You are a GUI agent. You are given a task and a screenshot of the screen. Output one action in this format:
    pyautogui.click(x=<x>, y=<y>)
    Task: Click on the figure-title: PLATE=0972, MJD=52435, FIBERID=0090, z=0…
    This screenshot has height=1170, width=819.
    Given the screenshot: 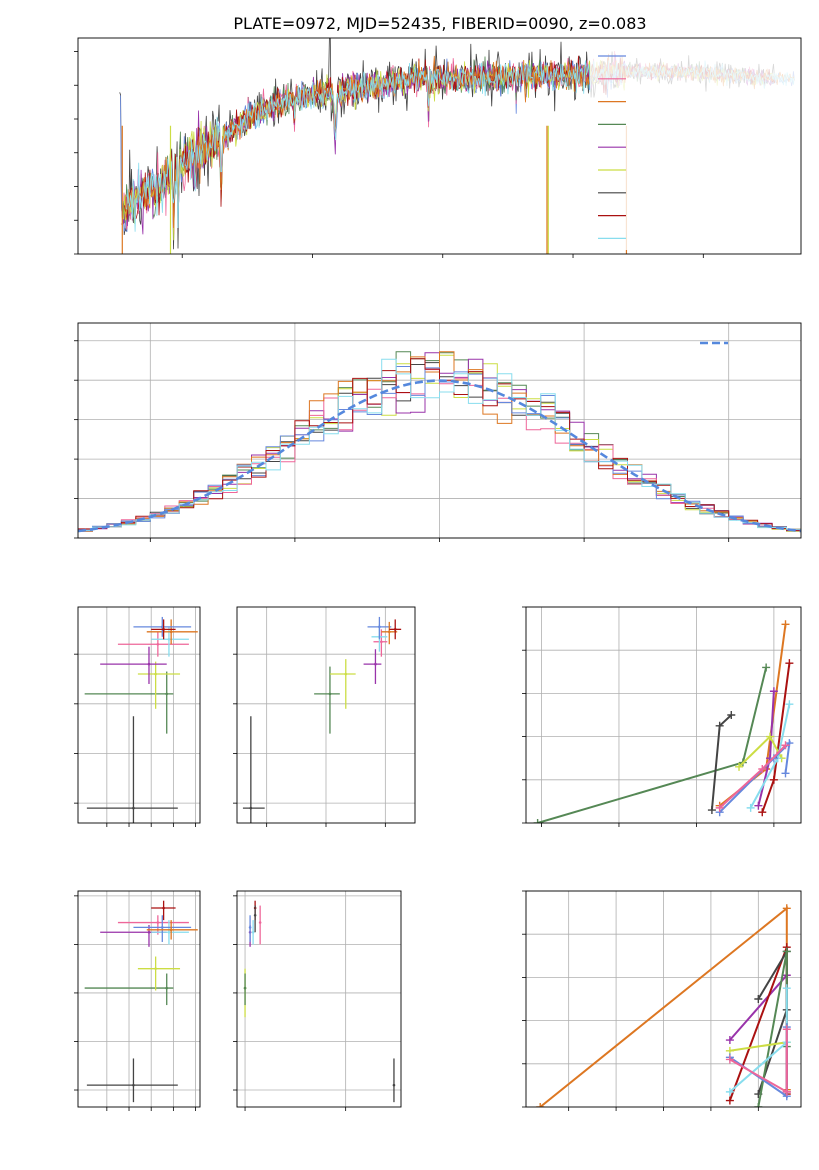 What is the action you would take?
    pyautogui.click(x=439, y=23)
    